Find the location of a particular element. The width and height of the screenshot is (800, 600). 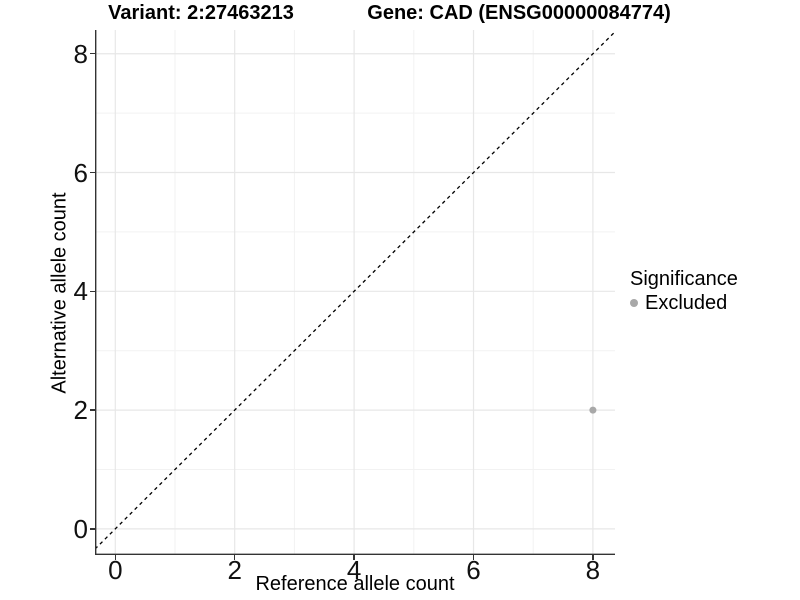

legend-key-dot-icon is located at coordinates (634, 303).